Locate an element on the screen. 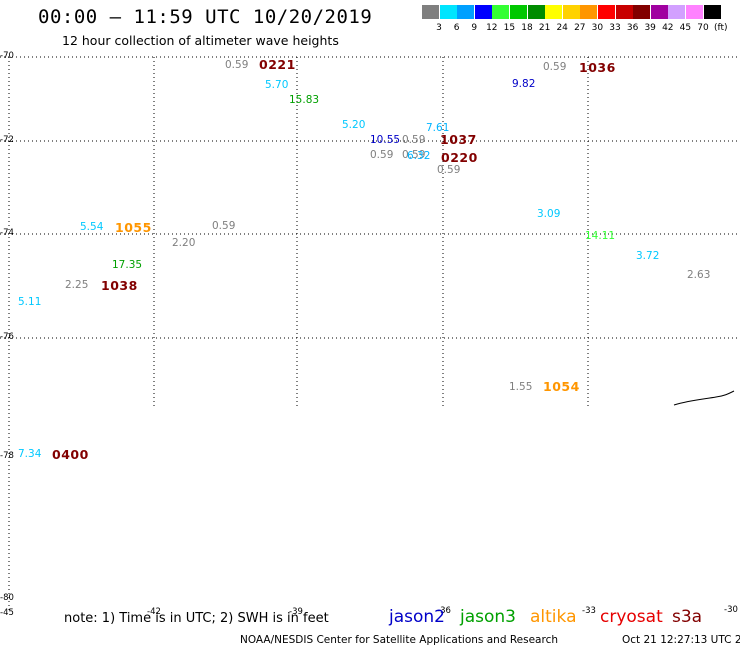 This screenshot has width=740, height=650. wave-height-label: 5.11 is located at coordinates (30, 302).